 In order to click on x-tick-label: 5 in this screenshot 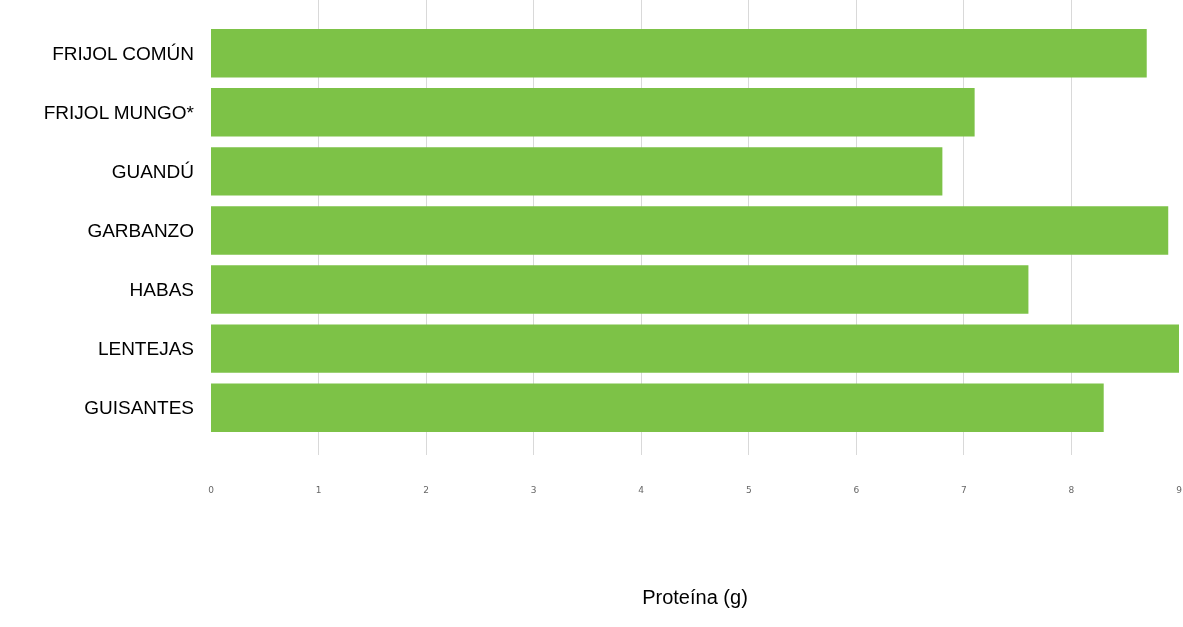, I will do `click(748, 490)`.